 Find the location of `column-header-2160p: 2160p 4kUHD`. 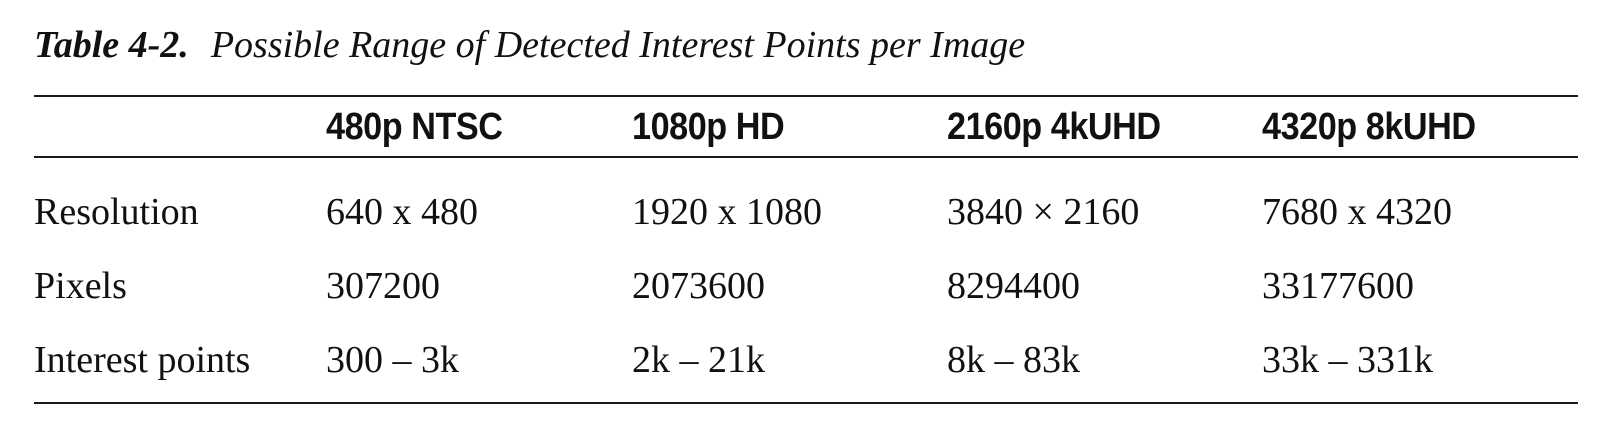

column-header-2160p: 2160p 4kUHD is located at coordinates (1054, 127).